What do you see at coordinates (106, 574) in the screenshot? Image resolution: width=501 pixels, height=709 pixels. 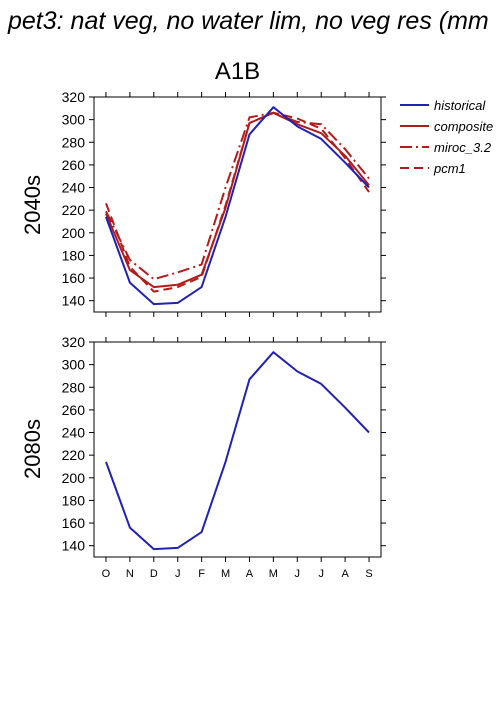 I see `x-tick-label: O` at bounding box center [106, 574].